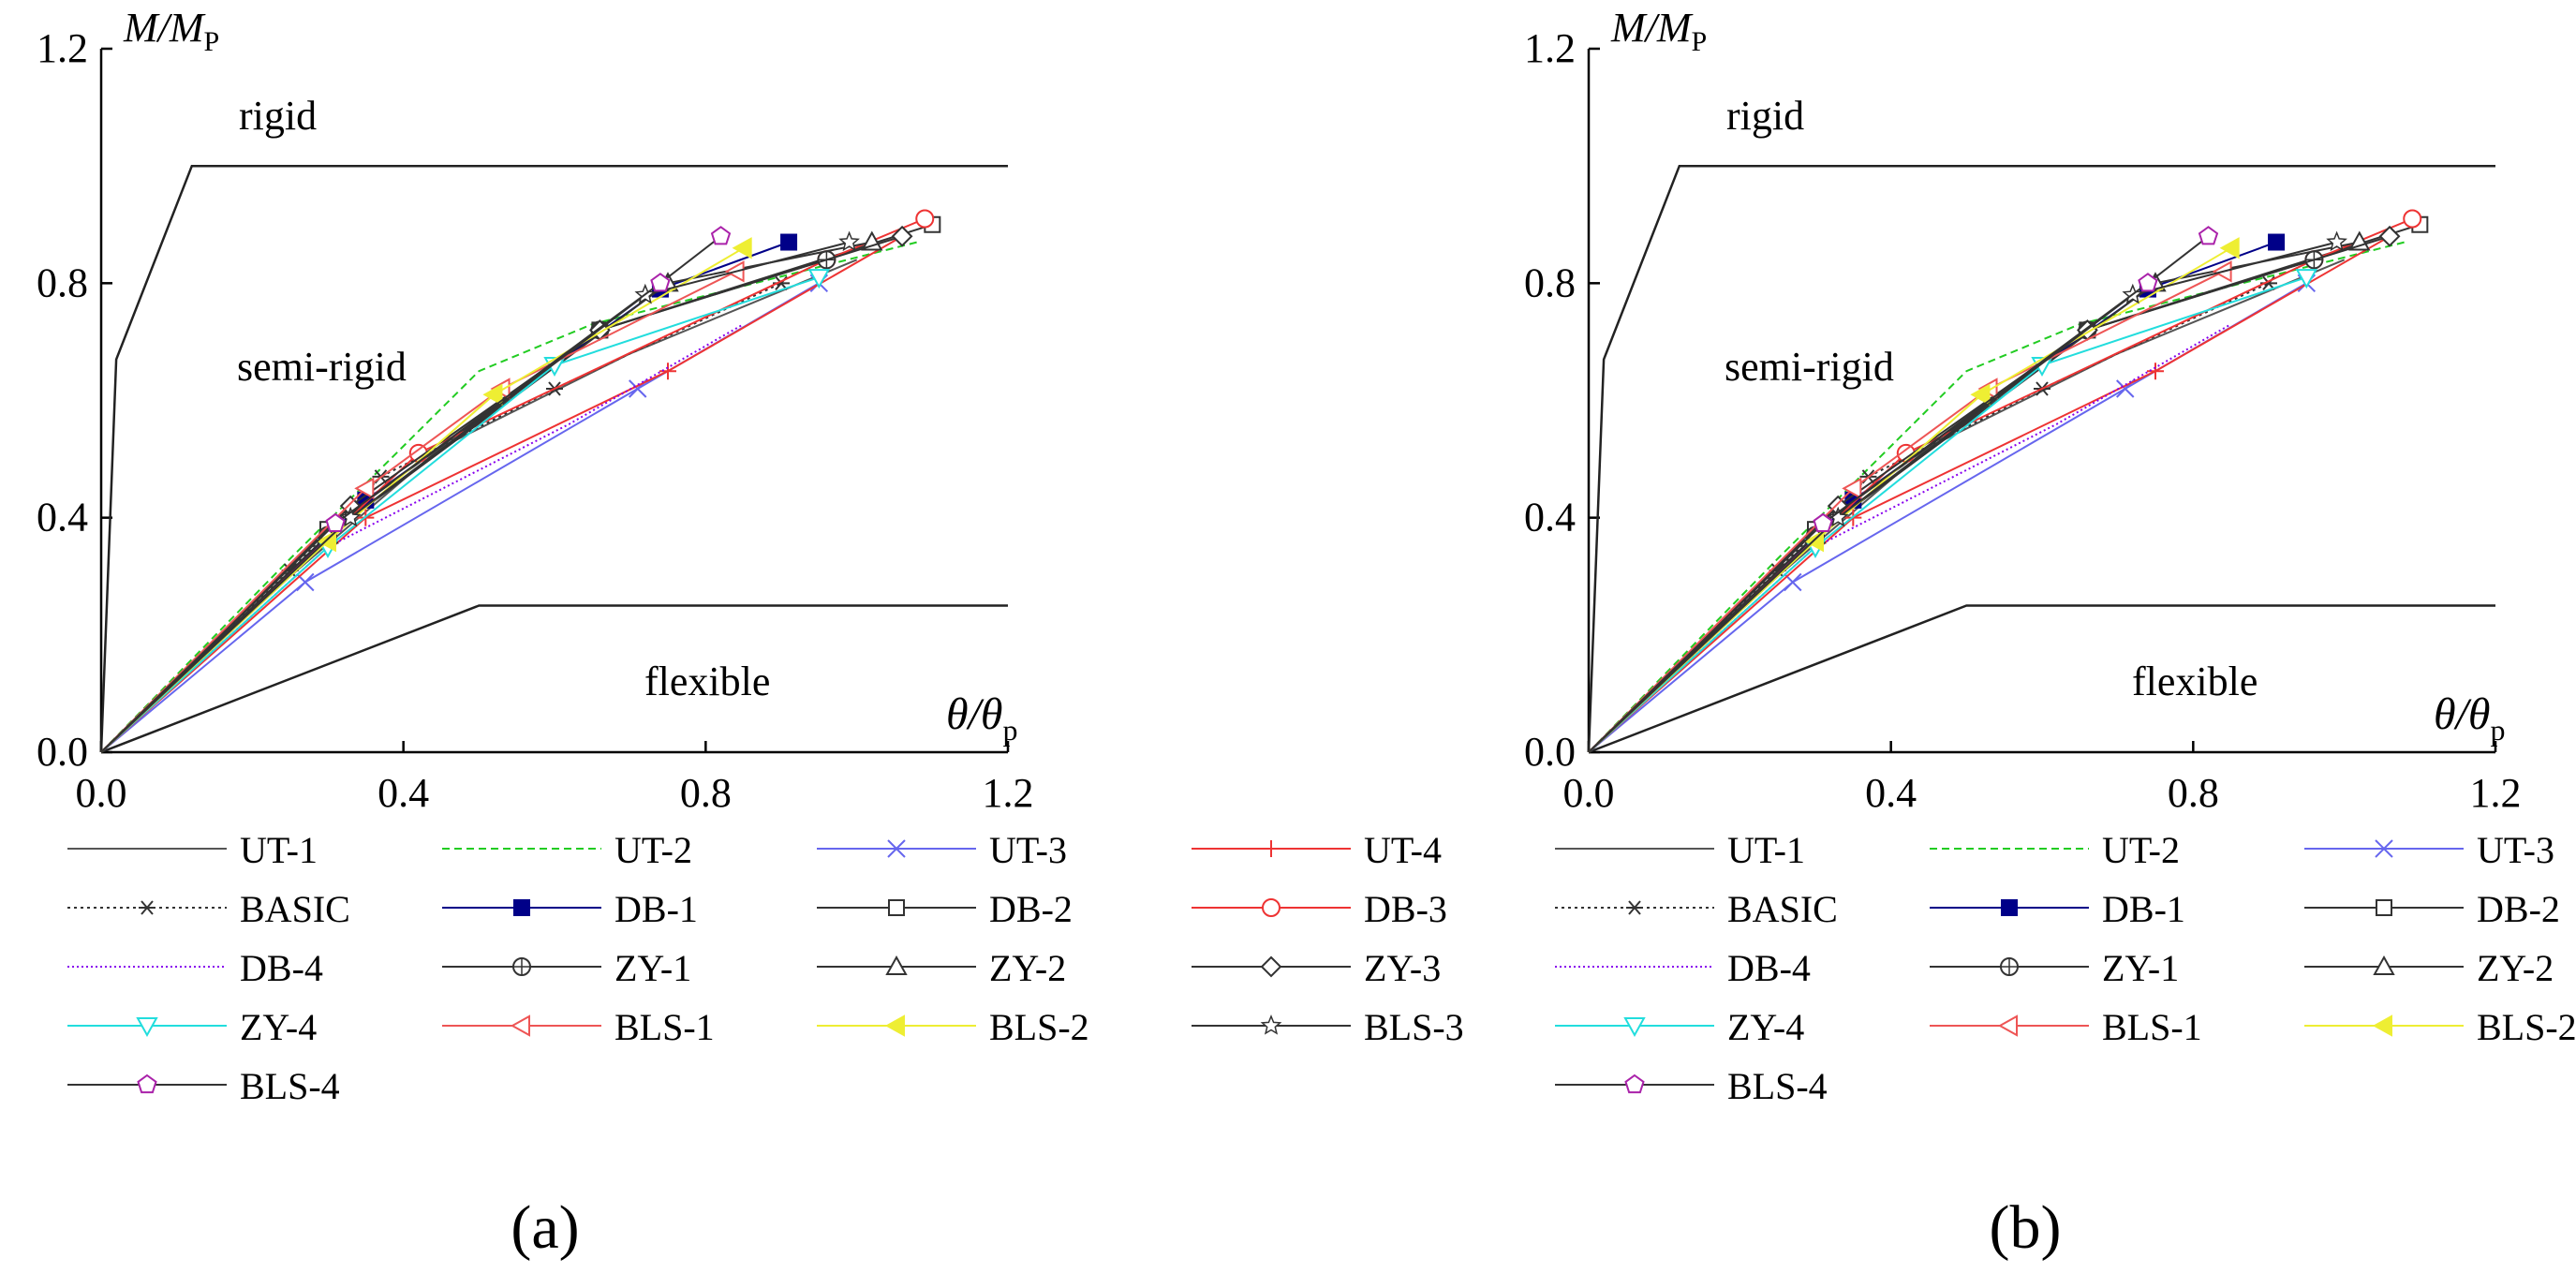  Describe the element at coordinates (2141, 968) in the screenshot. I see `legend-label: ZY-1` at that location.